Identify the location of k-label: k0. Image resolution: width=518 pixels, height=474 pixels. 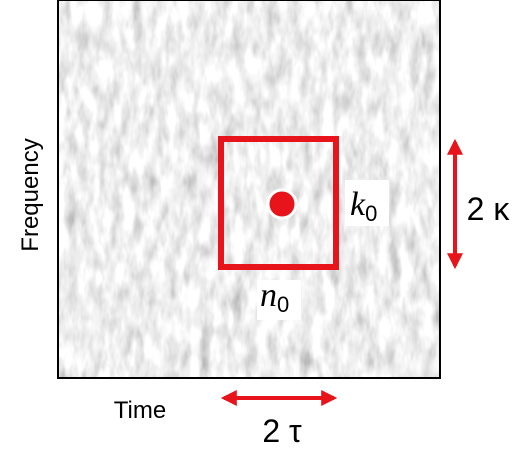
(363, 206).